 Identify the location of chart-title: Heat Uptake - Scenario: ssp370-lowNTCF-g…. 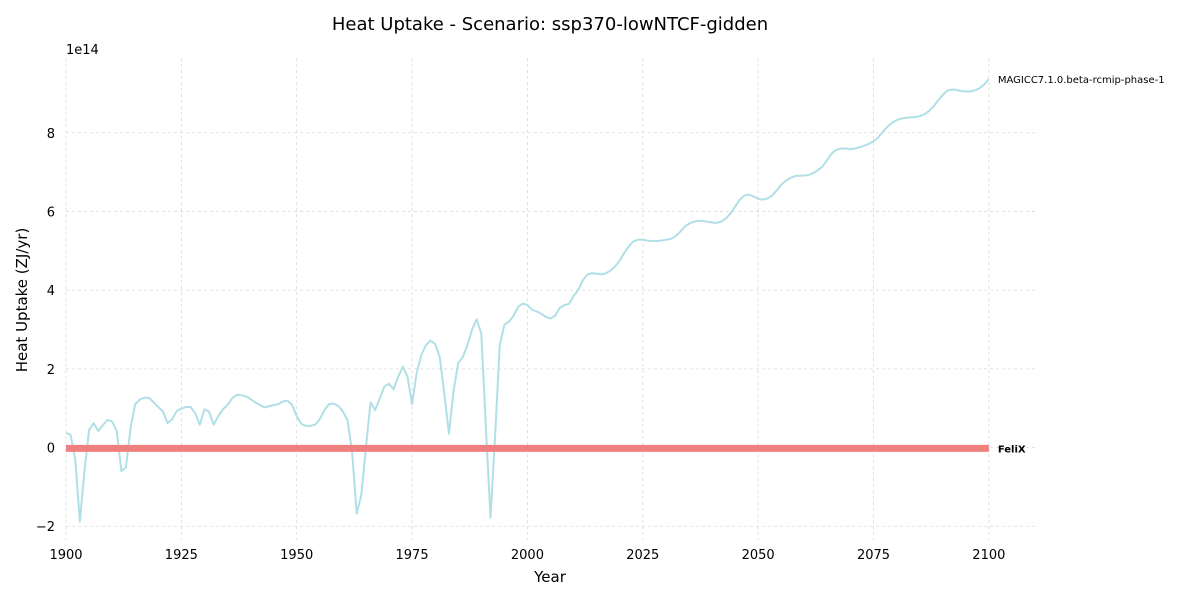
(550, 24).